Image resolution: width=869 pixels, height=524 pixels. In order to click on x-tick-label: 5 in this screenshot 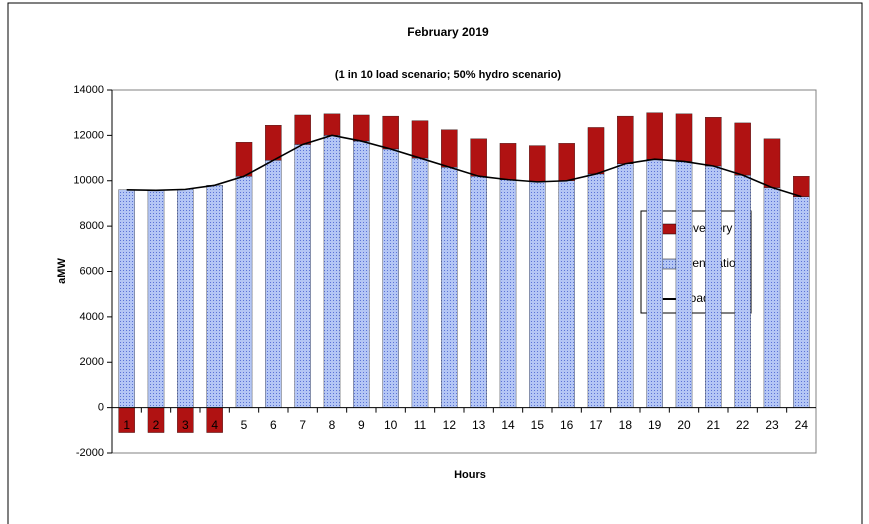, I will do `click(244, 425)`.